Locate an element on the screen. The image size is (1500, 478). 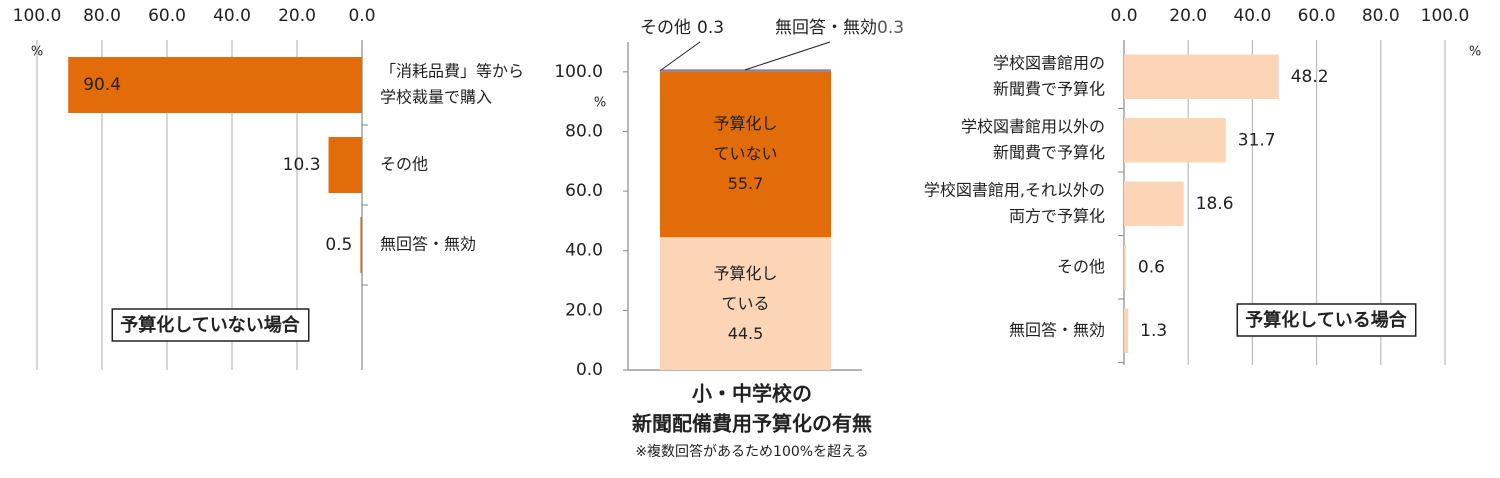
chart-title: 小・中学校の is located at coordinates (752, 394).